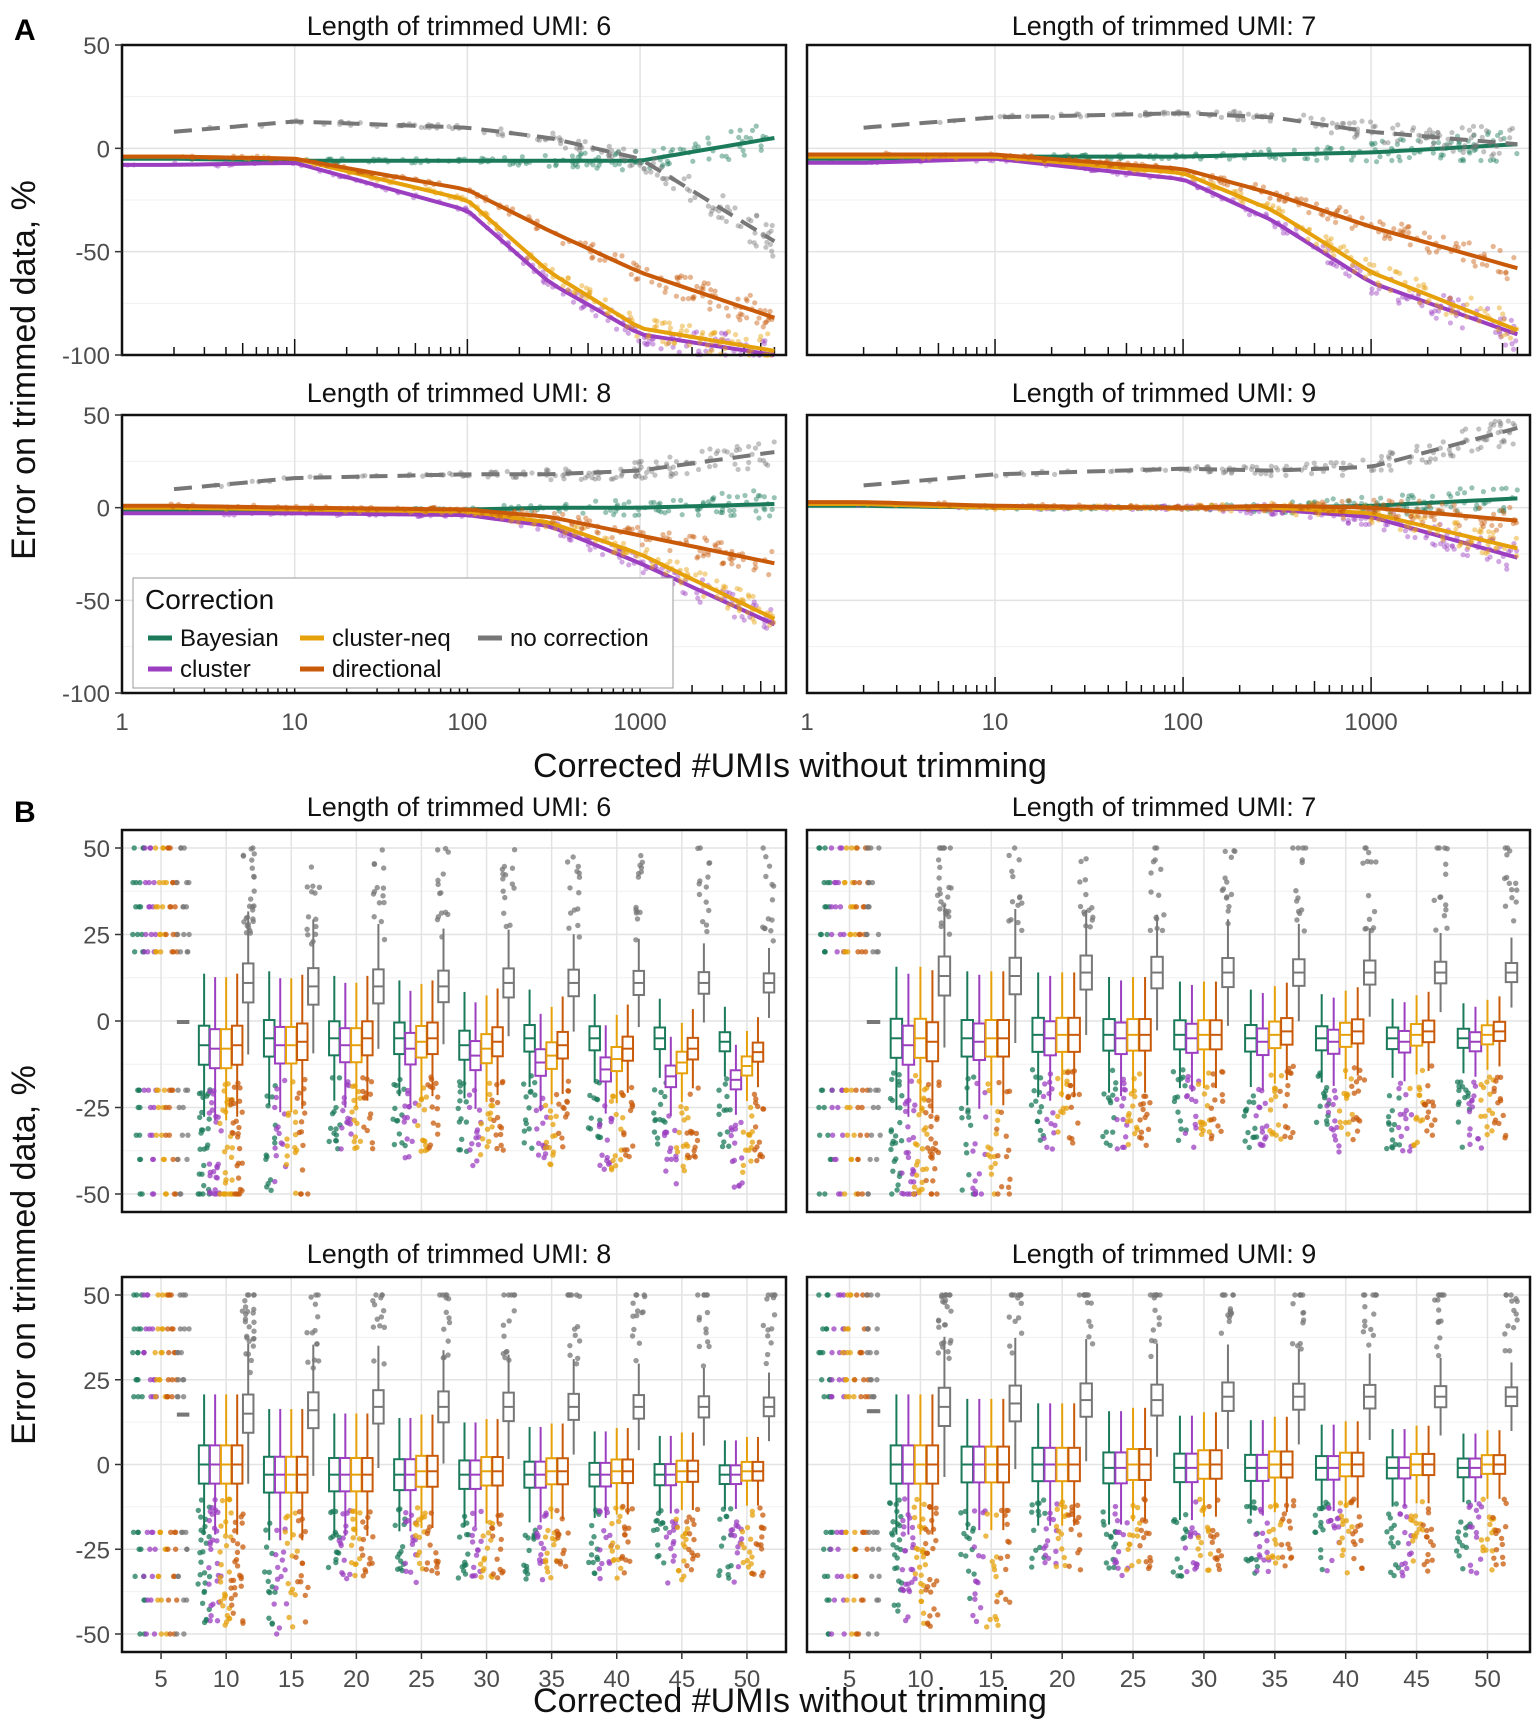 The image size is (1536, 1728). Describe the element at coordinates (1190, 133) in the screenshot. I see `a-series-no-correction` at that location.